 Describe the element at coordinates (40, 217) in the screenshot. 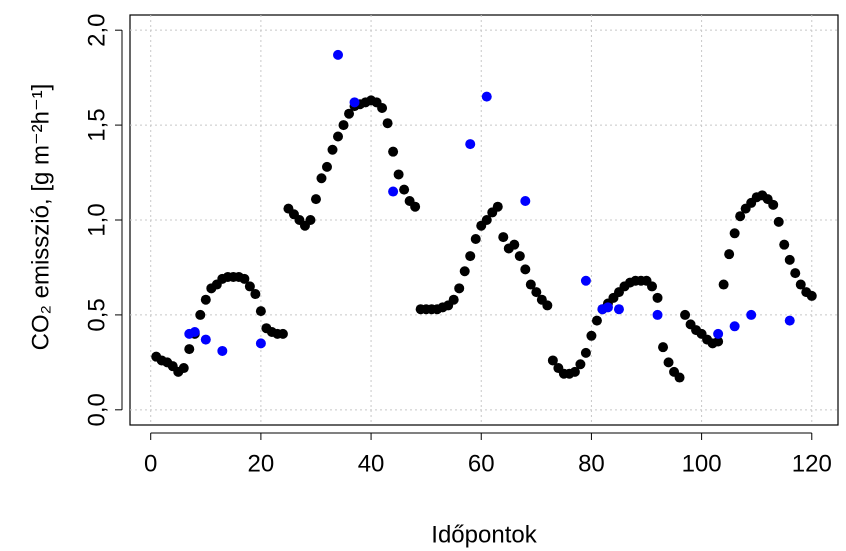

I see `y-axis-label: CO₂ emisszió, [g m⁻²h⁻¹]` at that location.